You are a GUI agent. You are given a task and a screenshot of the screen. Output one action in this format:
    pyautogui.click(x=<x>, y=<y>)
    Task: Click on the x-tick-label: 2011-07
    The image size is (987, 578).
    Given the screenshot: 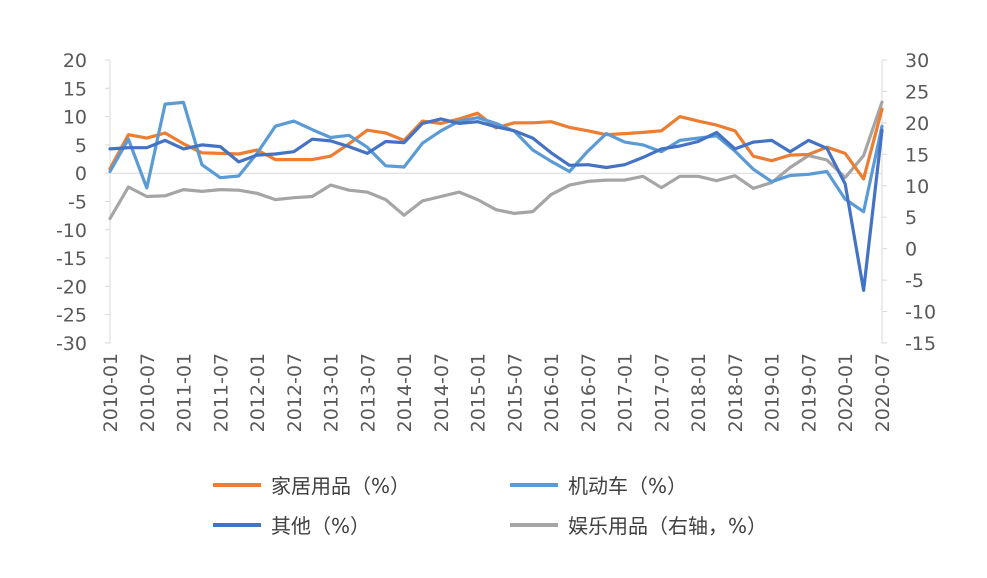 What is the action you would take?
    pyautogui.click(x=221, y=392)
    